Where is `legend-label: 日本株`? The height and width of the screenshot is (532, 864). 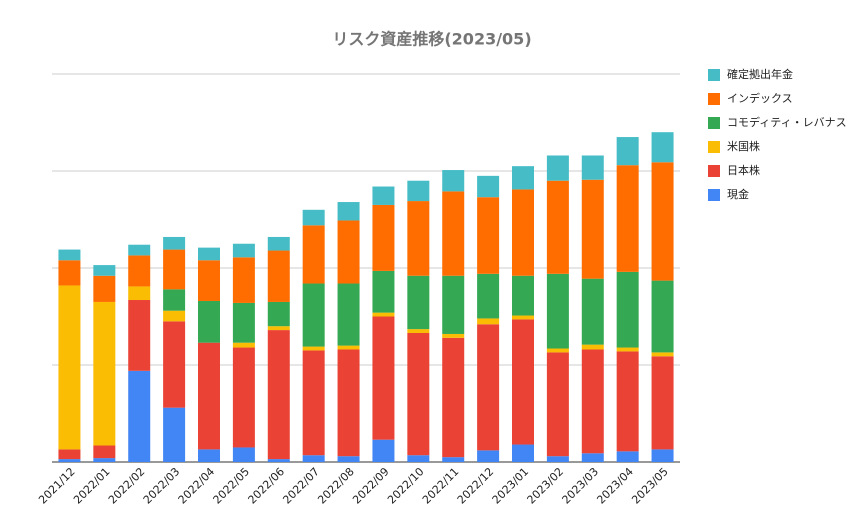 legend-label: 日本株 is located at coordinates (743, 170).